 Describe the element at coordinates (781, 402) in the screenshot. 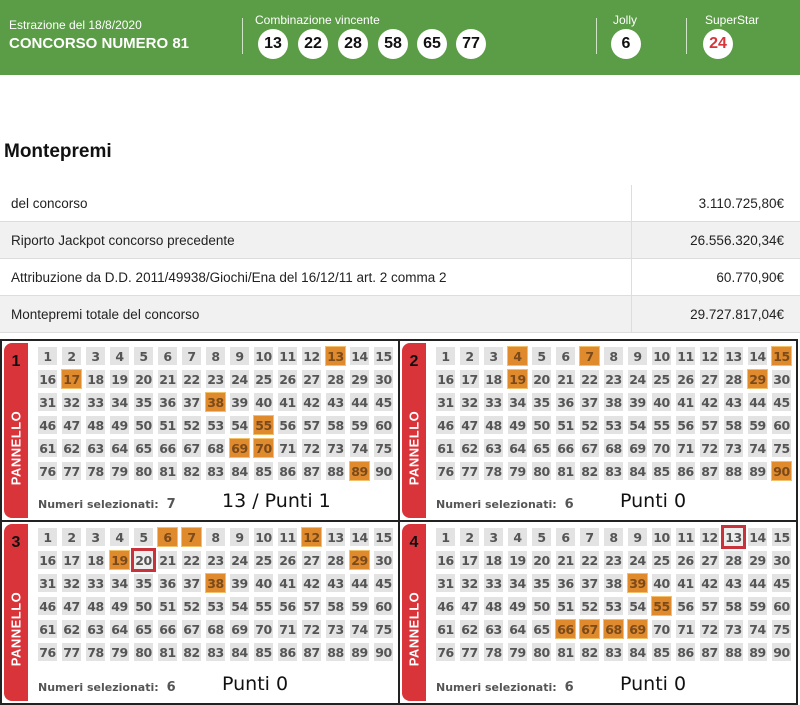

I see `number-cell: 45` at that location.